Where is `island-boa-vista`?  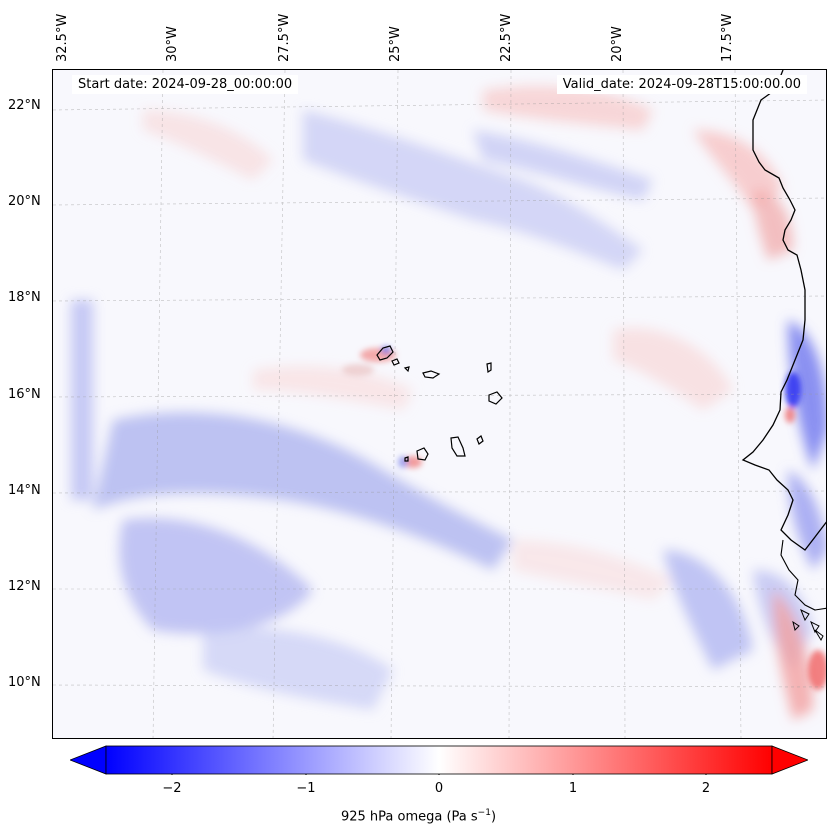
island-boa-vista is located at coordinates (495, 398).